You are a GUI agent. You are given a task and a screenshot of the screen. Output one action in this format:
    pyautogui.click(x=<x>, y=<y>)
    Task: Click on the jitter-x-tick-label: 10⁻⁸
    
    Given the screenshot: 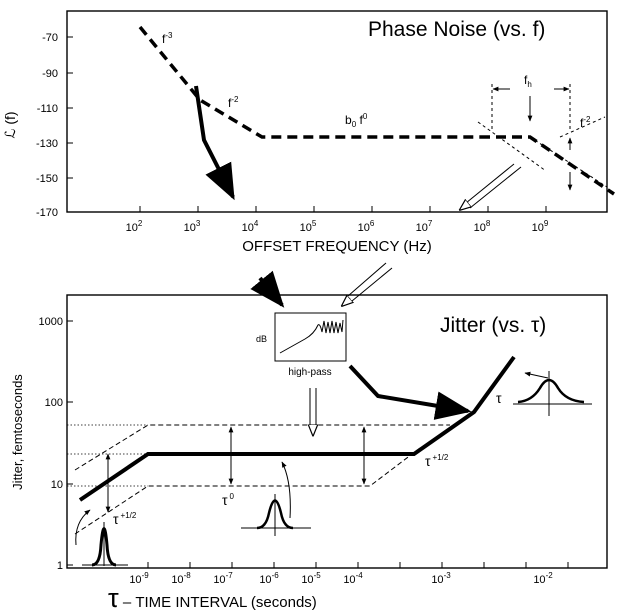 What is the action you would take?
    pyautogui.click(x=181, y=578)
    